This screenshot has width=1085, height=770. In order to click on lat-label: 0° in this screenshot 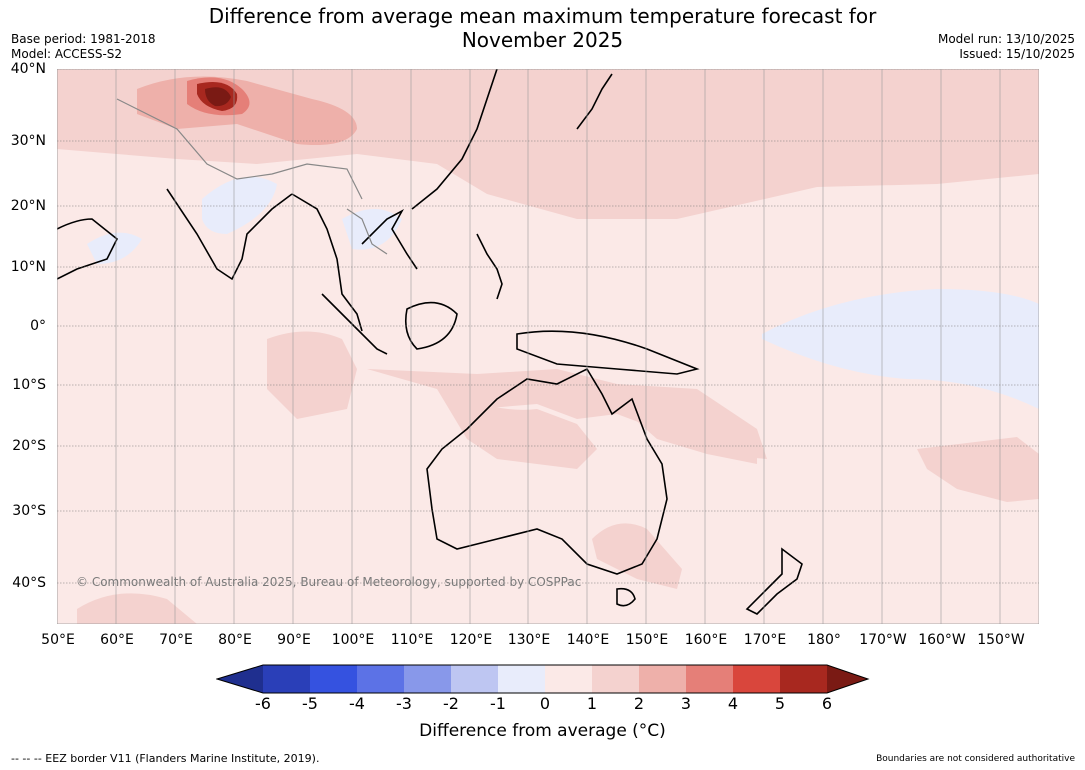, I will do `click(38, 326)`.